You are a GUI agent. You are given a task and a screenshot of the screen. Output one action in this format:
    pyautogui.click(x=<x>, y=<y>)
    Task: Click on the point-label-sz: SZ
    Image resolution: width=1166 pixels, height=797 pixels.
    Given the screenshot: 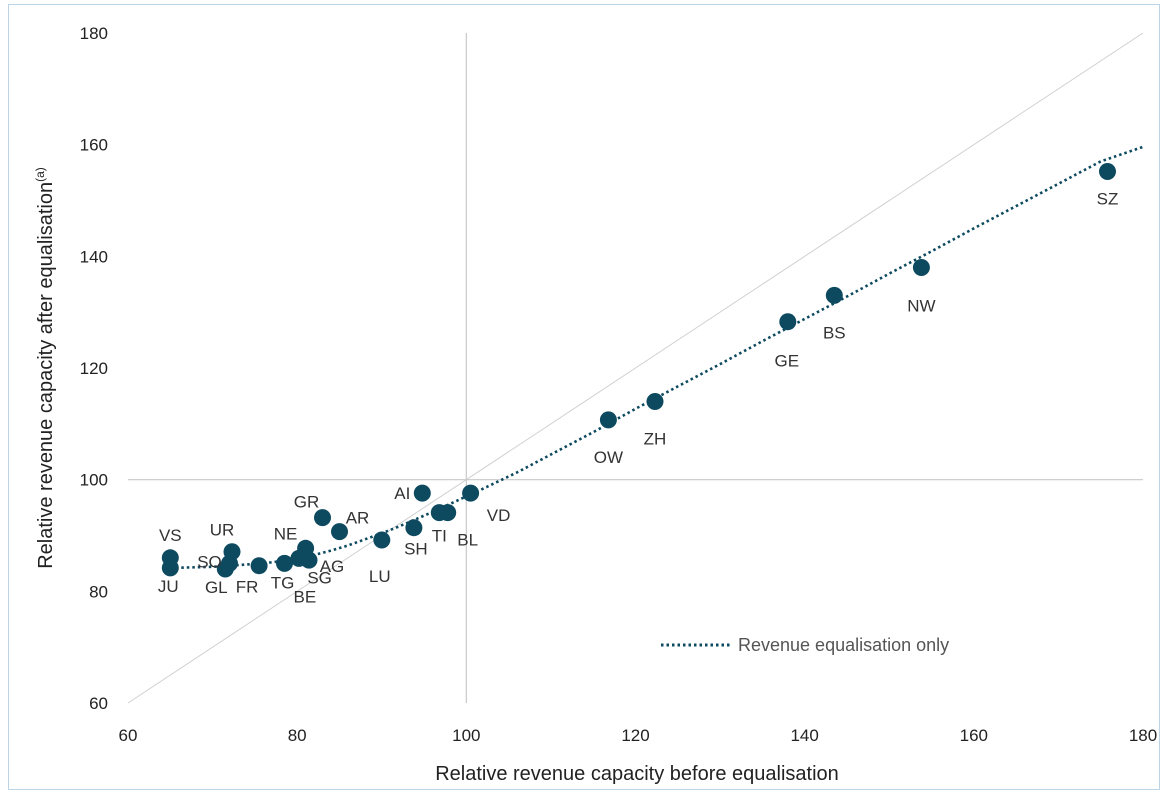 What is the action you would take?
    pyautogui.click(x=1108, y=199)
    